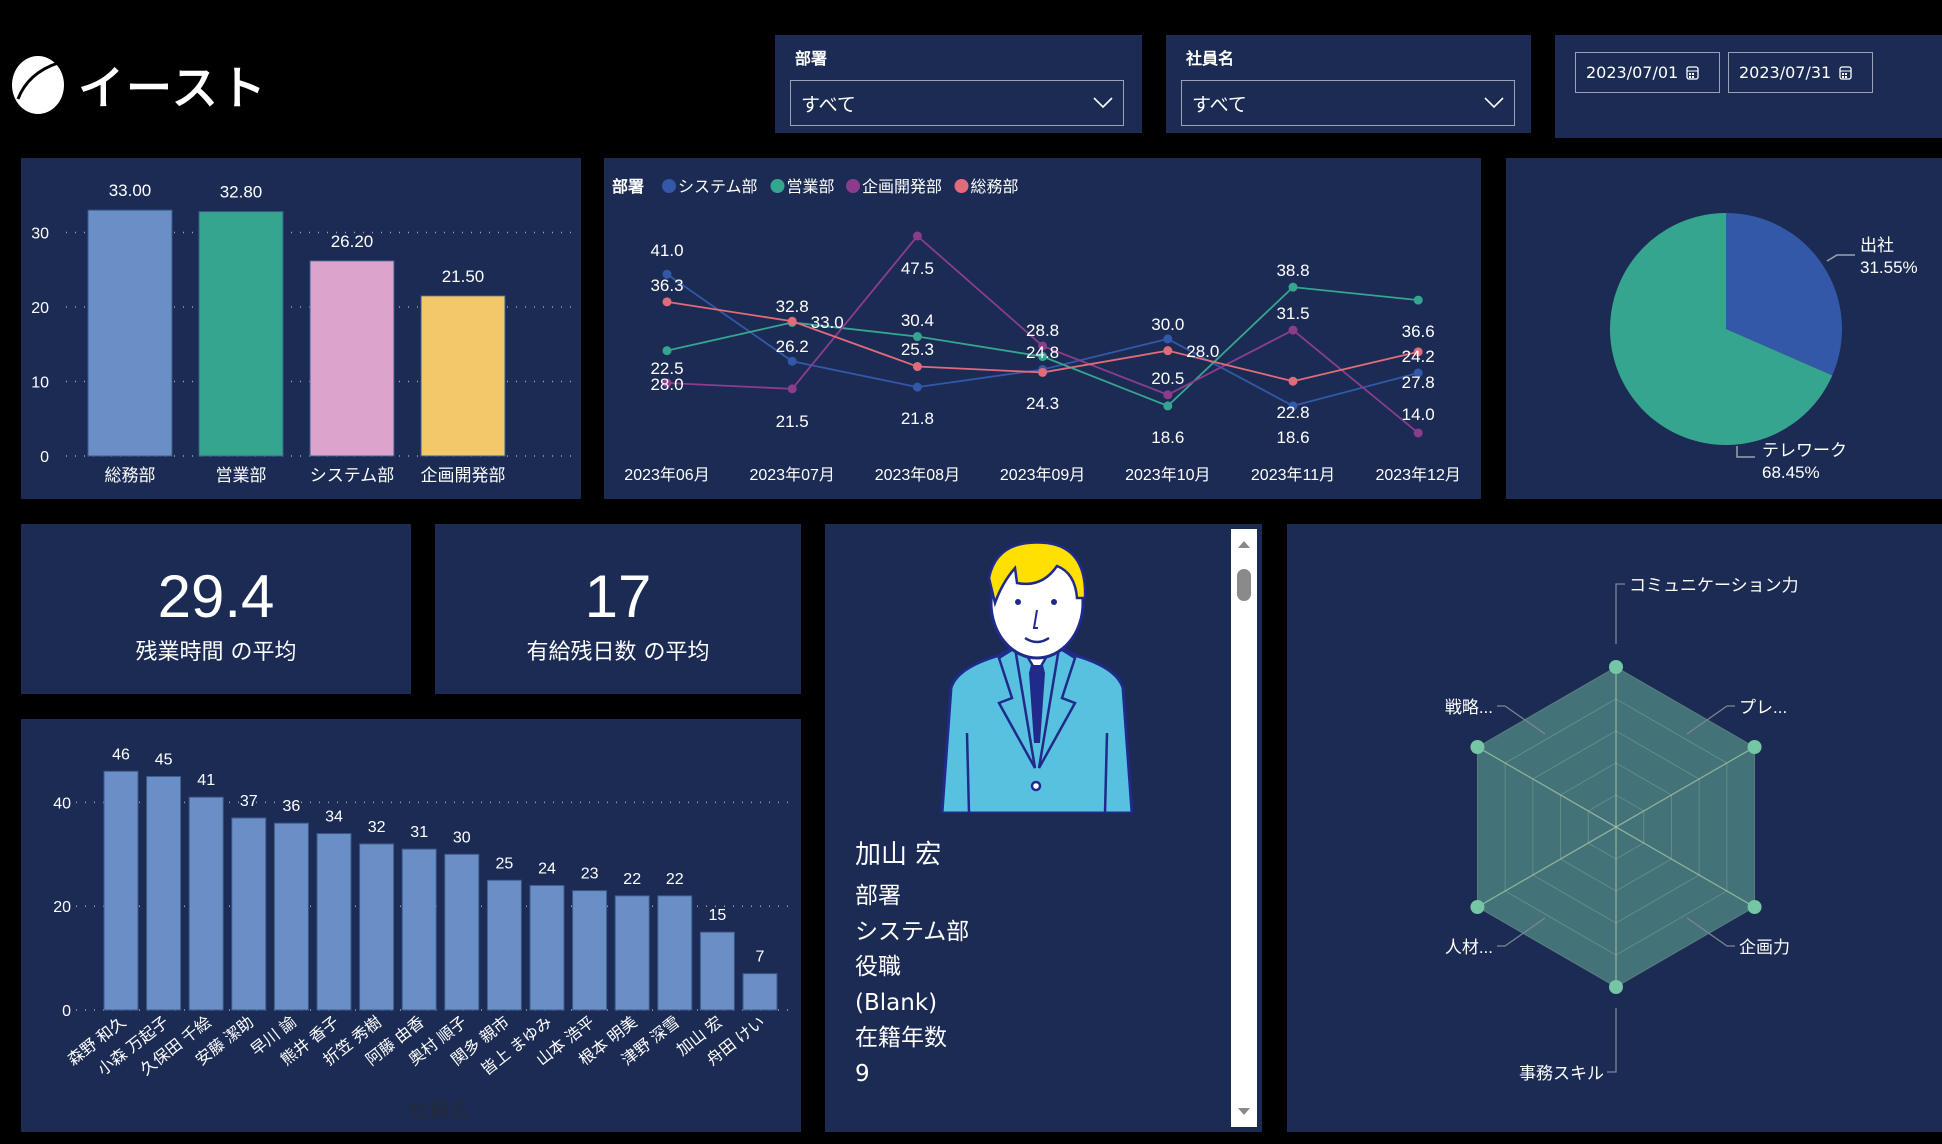 The width and height of the screenshot is (1942, 1144). I want to click on x-category-label: 企画開発部, so click(463, 475).